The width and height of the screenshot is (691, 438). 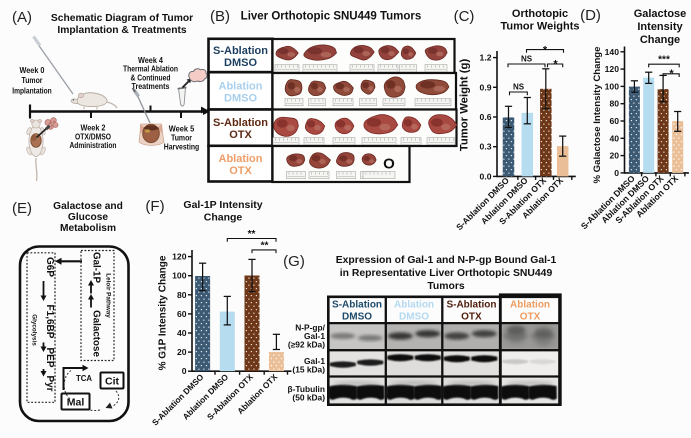 I want to click on svg-text: Tumor Weight (g), so click(x=465, y=105).